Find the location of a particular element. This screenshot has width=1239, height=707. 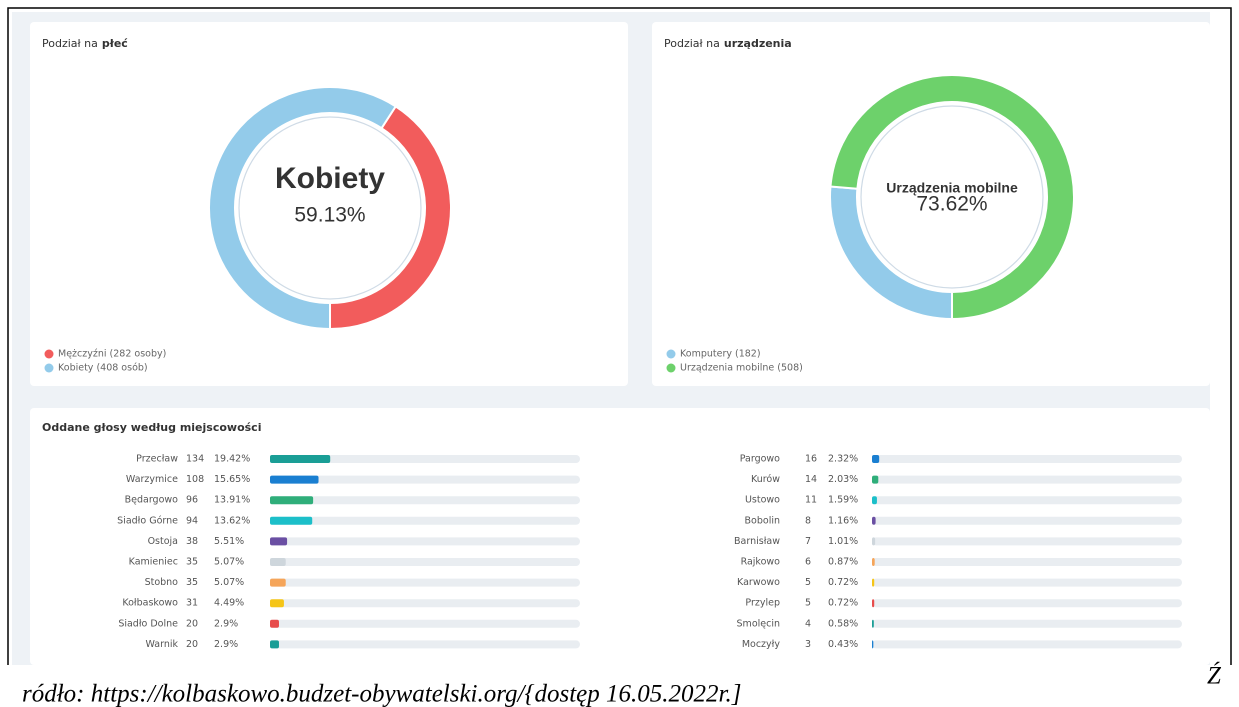

card-title: Oddane głosy według miejscowości is located at coordinates (151, 427).